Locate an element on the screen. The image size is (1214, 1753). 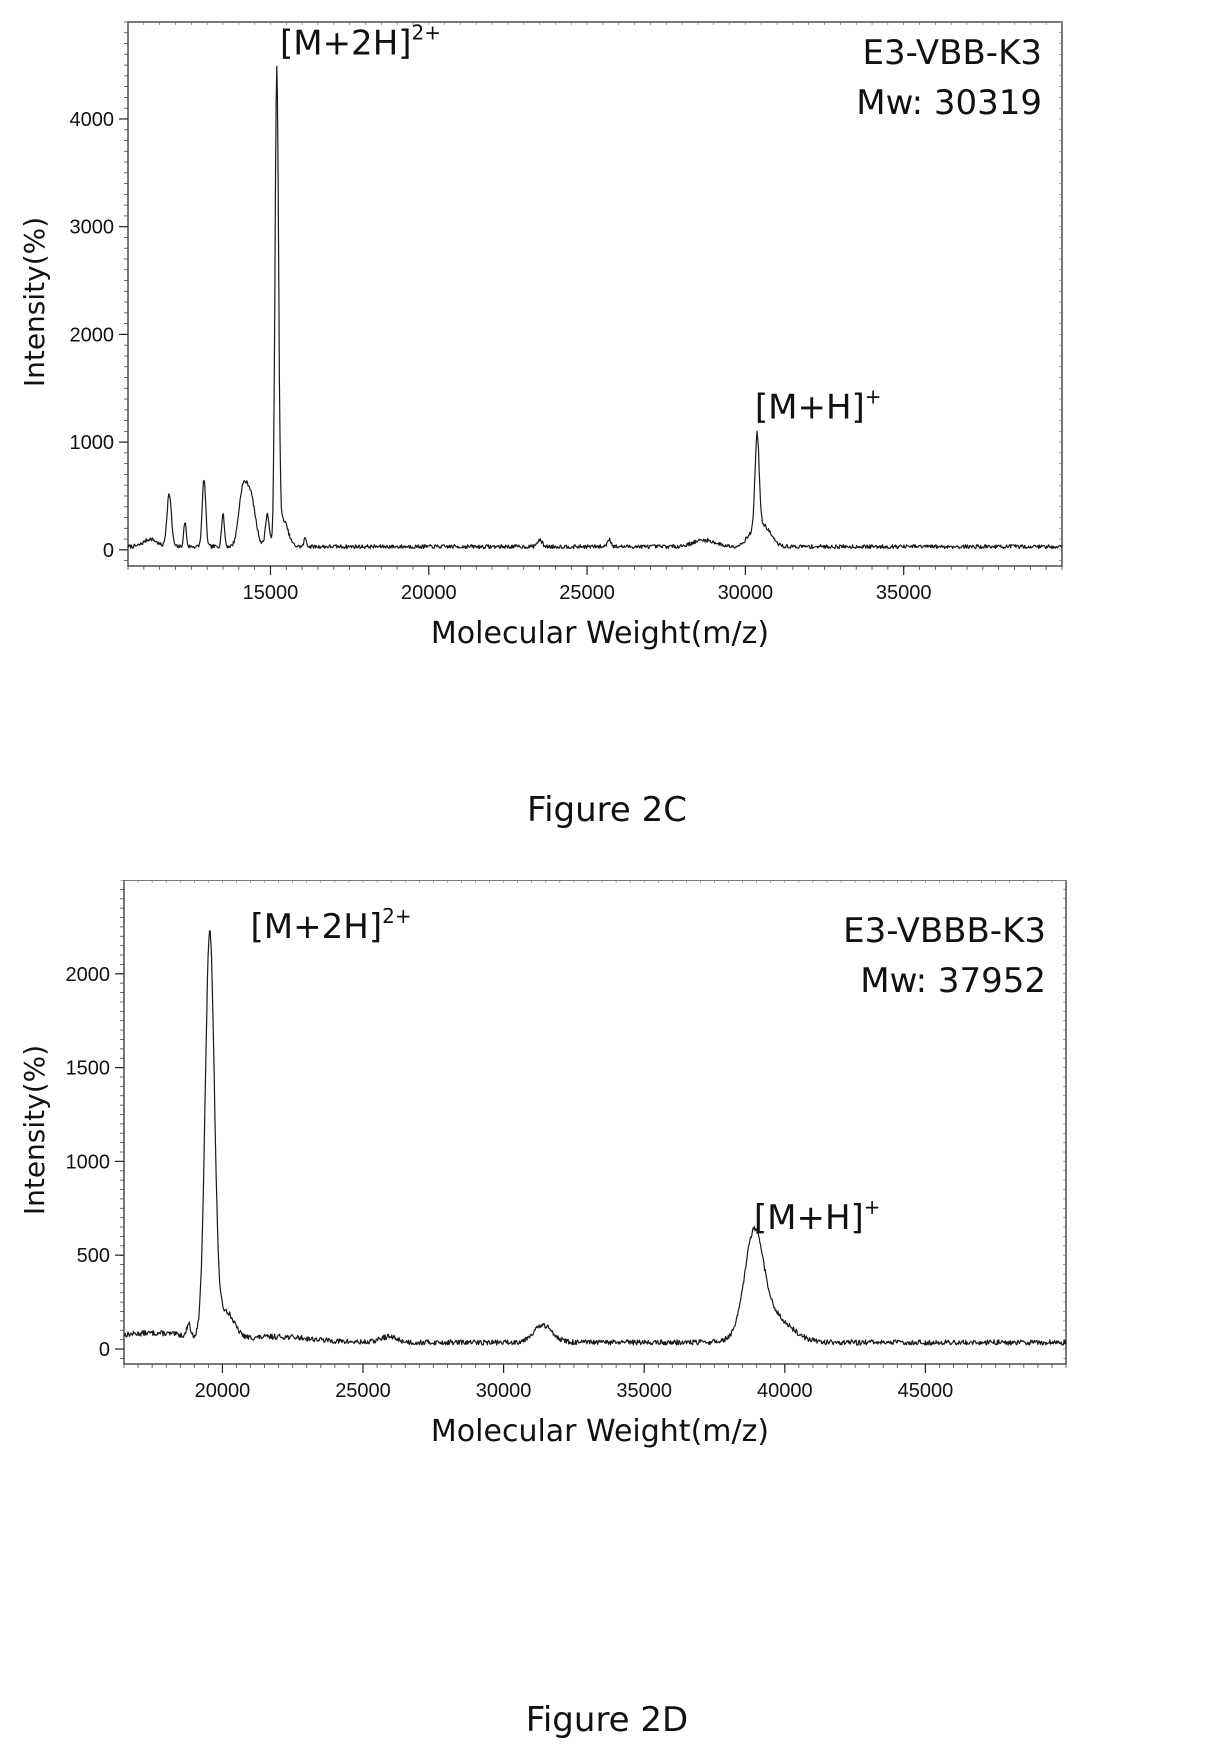
y-tick-label: 1500 is located at coordinates (88, 1069).